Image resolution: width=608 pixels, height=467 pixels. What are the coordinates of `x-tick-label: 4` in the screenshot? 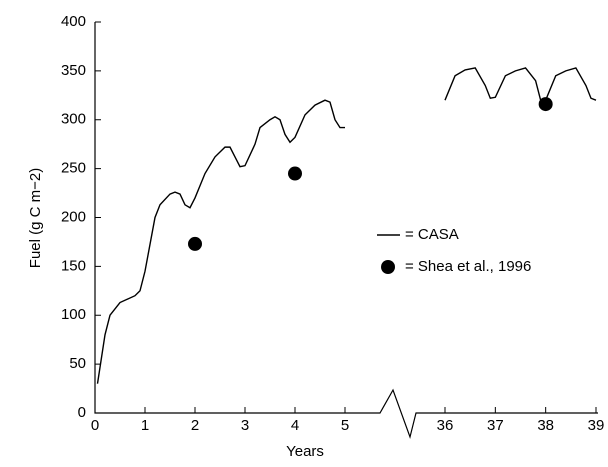 It's located at (295, 425).